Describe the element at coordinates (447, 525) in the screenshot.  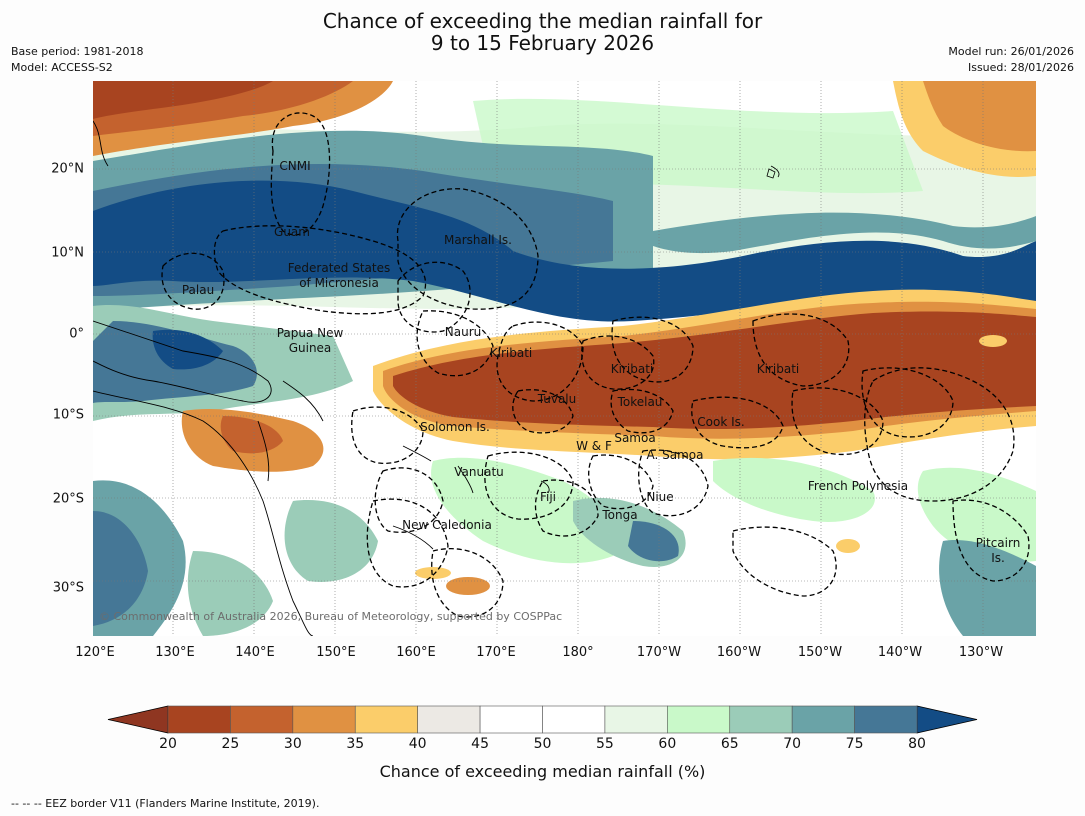
I see `label-new-caledonia: New Caledonia` at that location.